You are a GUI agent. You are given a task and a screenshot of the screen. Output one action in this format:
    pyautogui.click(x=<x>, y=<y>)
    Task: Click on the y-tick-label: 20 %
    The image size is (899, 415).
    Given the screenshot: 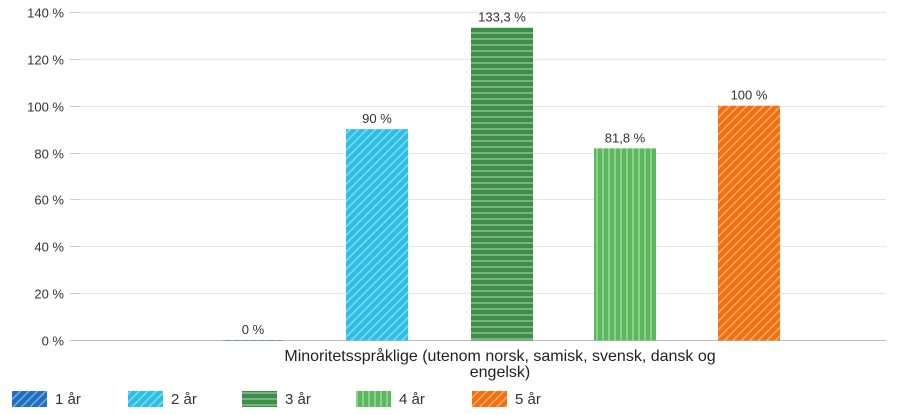 What is the action you would take?
    pyautogui.click(x=49, y=294)
    